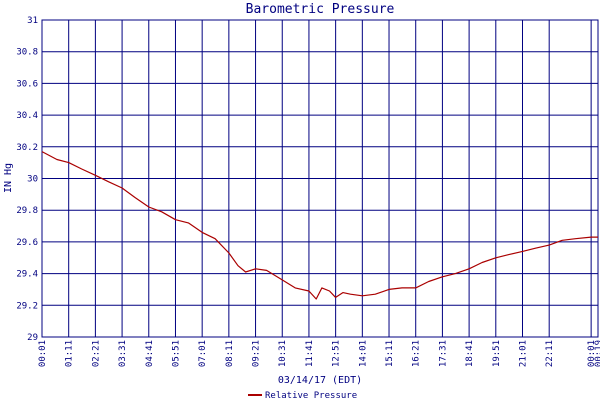 The height and width of the screenshot is (400, 600). I want to click on legend-label: Relative Pressure, so click(311, 395).